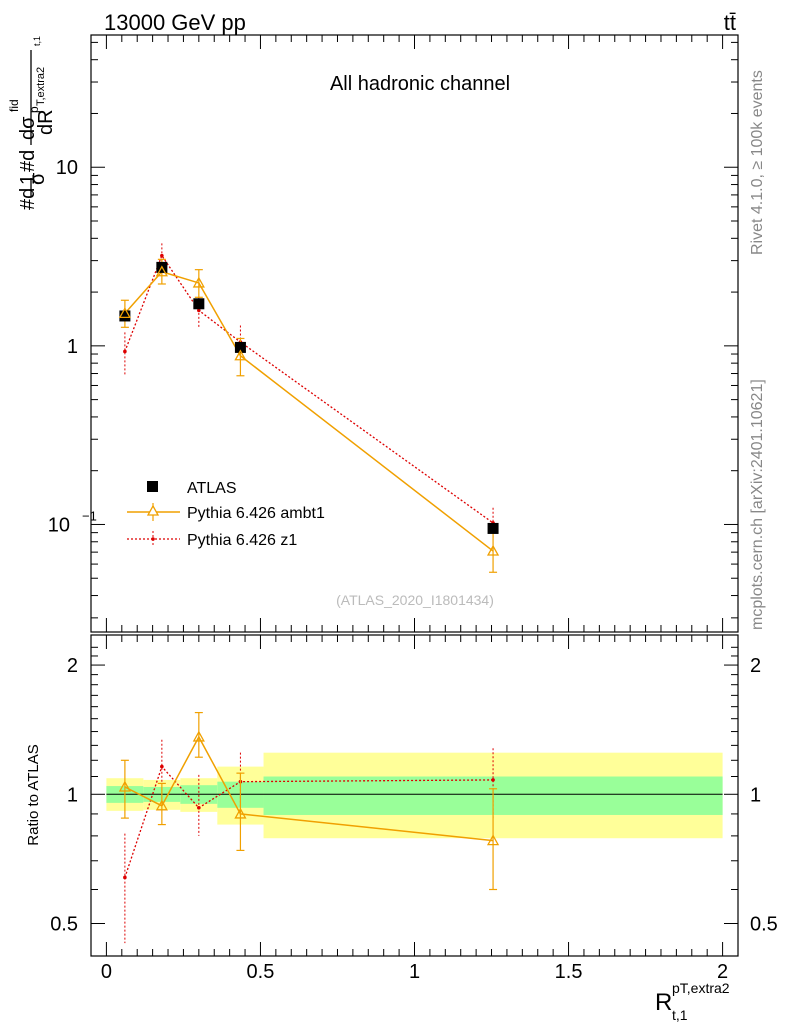 This screenshot has width=786, height=1024. I want to click on svg-text: fid, so click(14, 105).